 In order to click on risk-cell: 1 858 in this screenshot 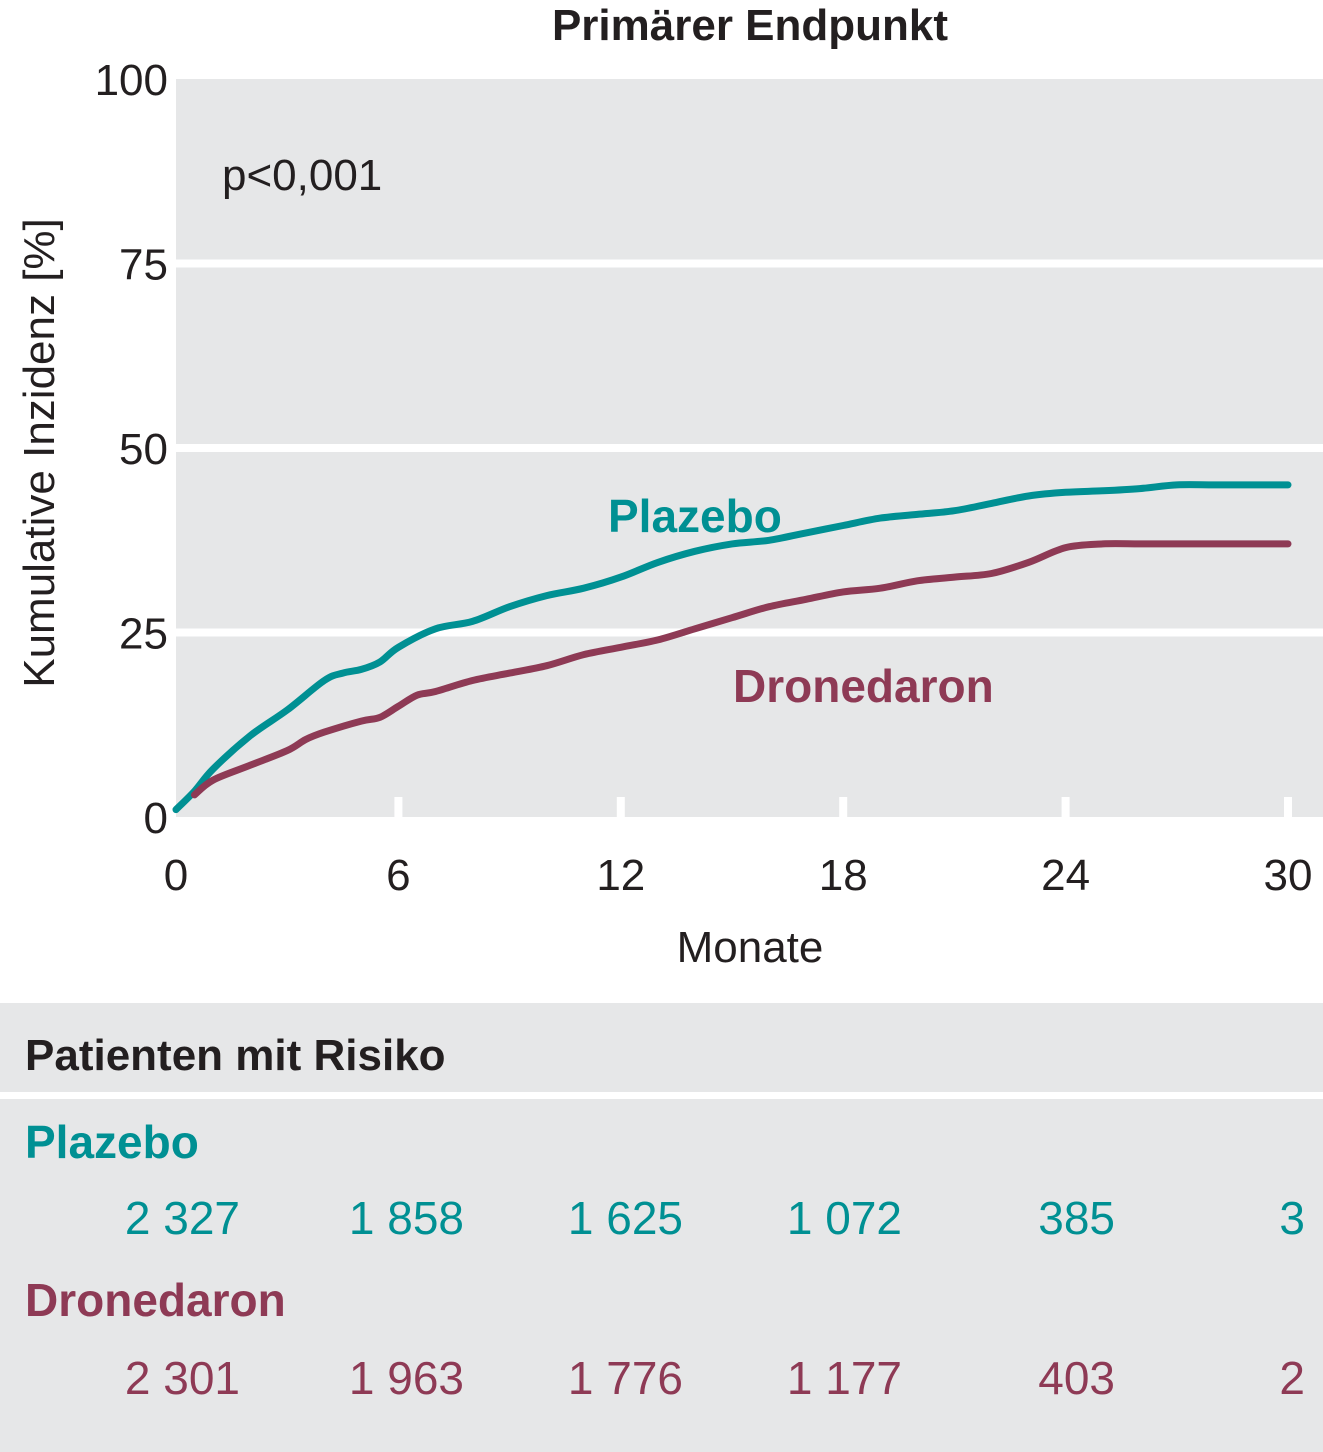, I will do `click(406, 1218)`.